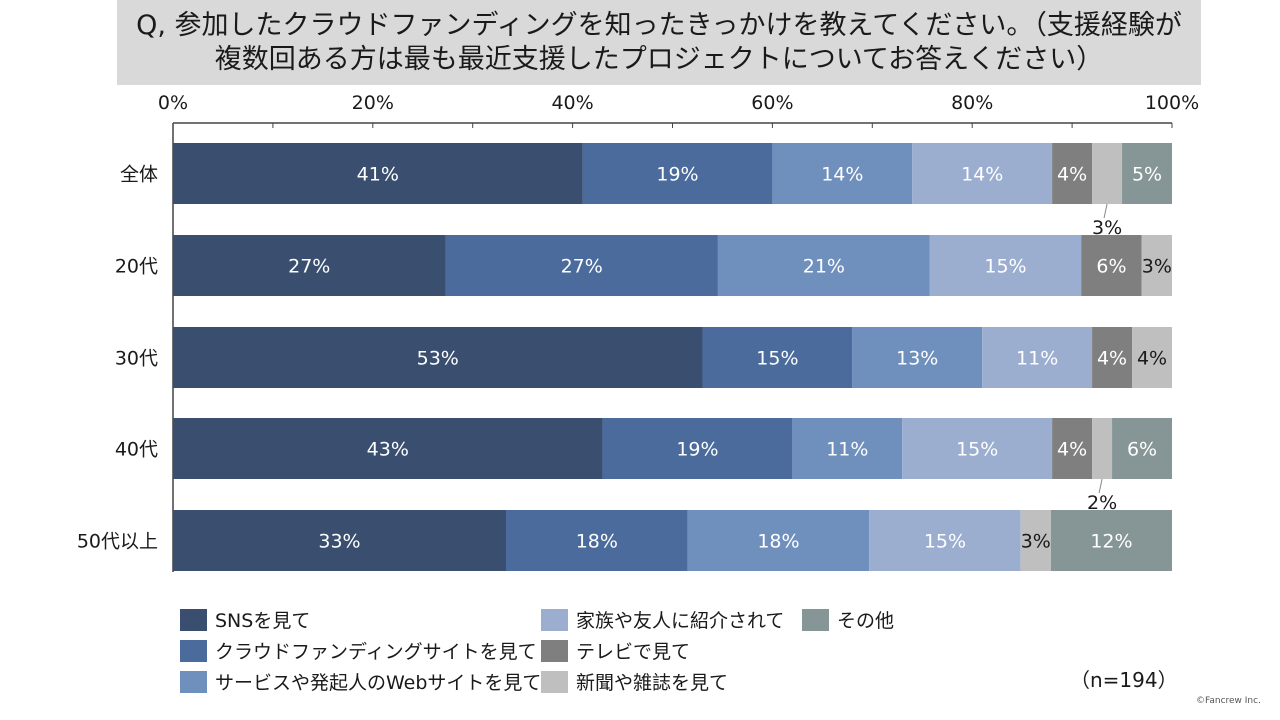  I want to click on legend-label: 新聞や雑誌を見て, so click(652, 683).